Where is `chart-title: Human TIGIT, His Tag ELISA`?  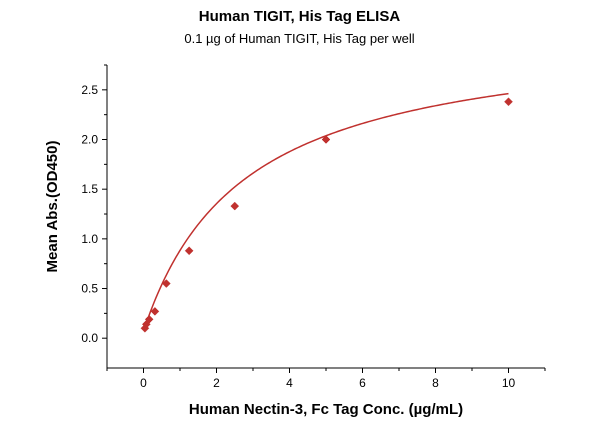 chart-title: Human TIGIT, His Tag ELISA is located at coordinates (299, 16).